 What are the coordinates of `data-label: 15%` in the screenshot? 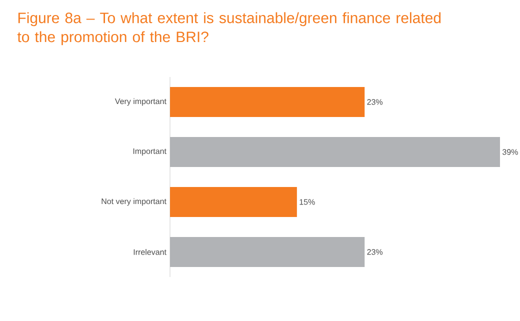 It's located at (307, 202).